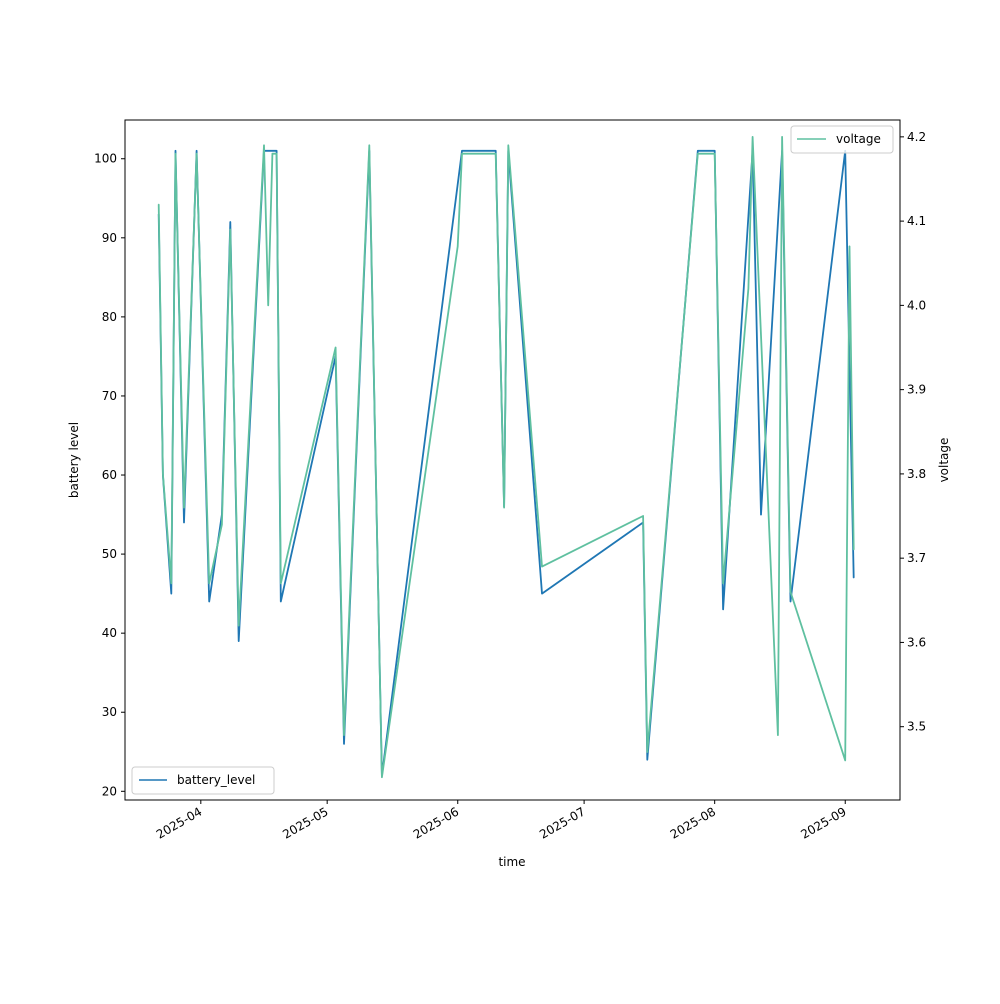 This screenshot has width=1000, height=1004. Describe the element at coordinates (105, 159) in the screenshot. I see `y-tick-label: 100` at that location.